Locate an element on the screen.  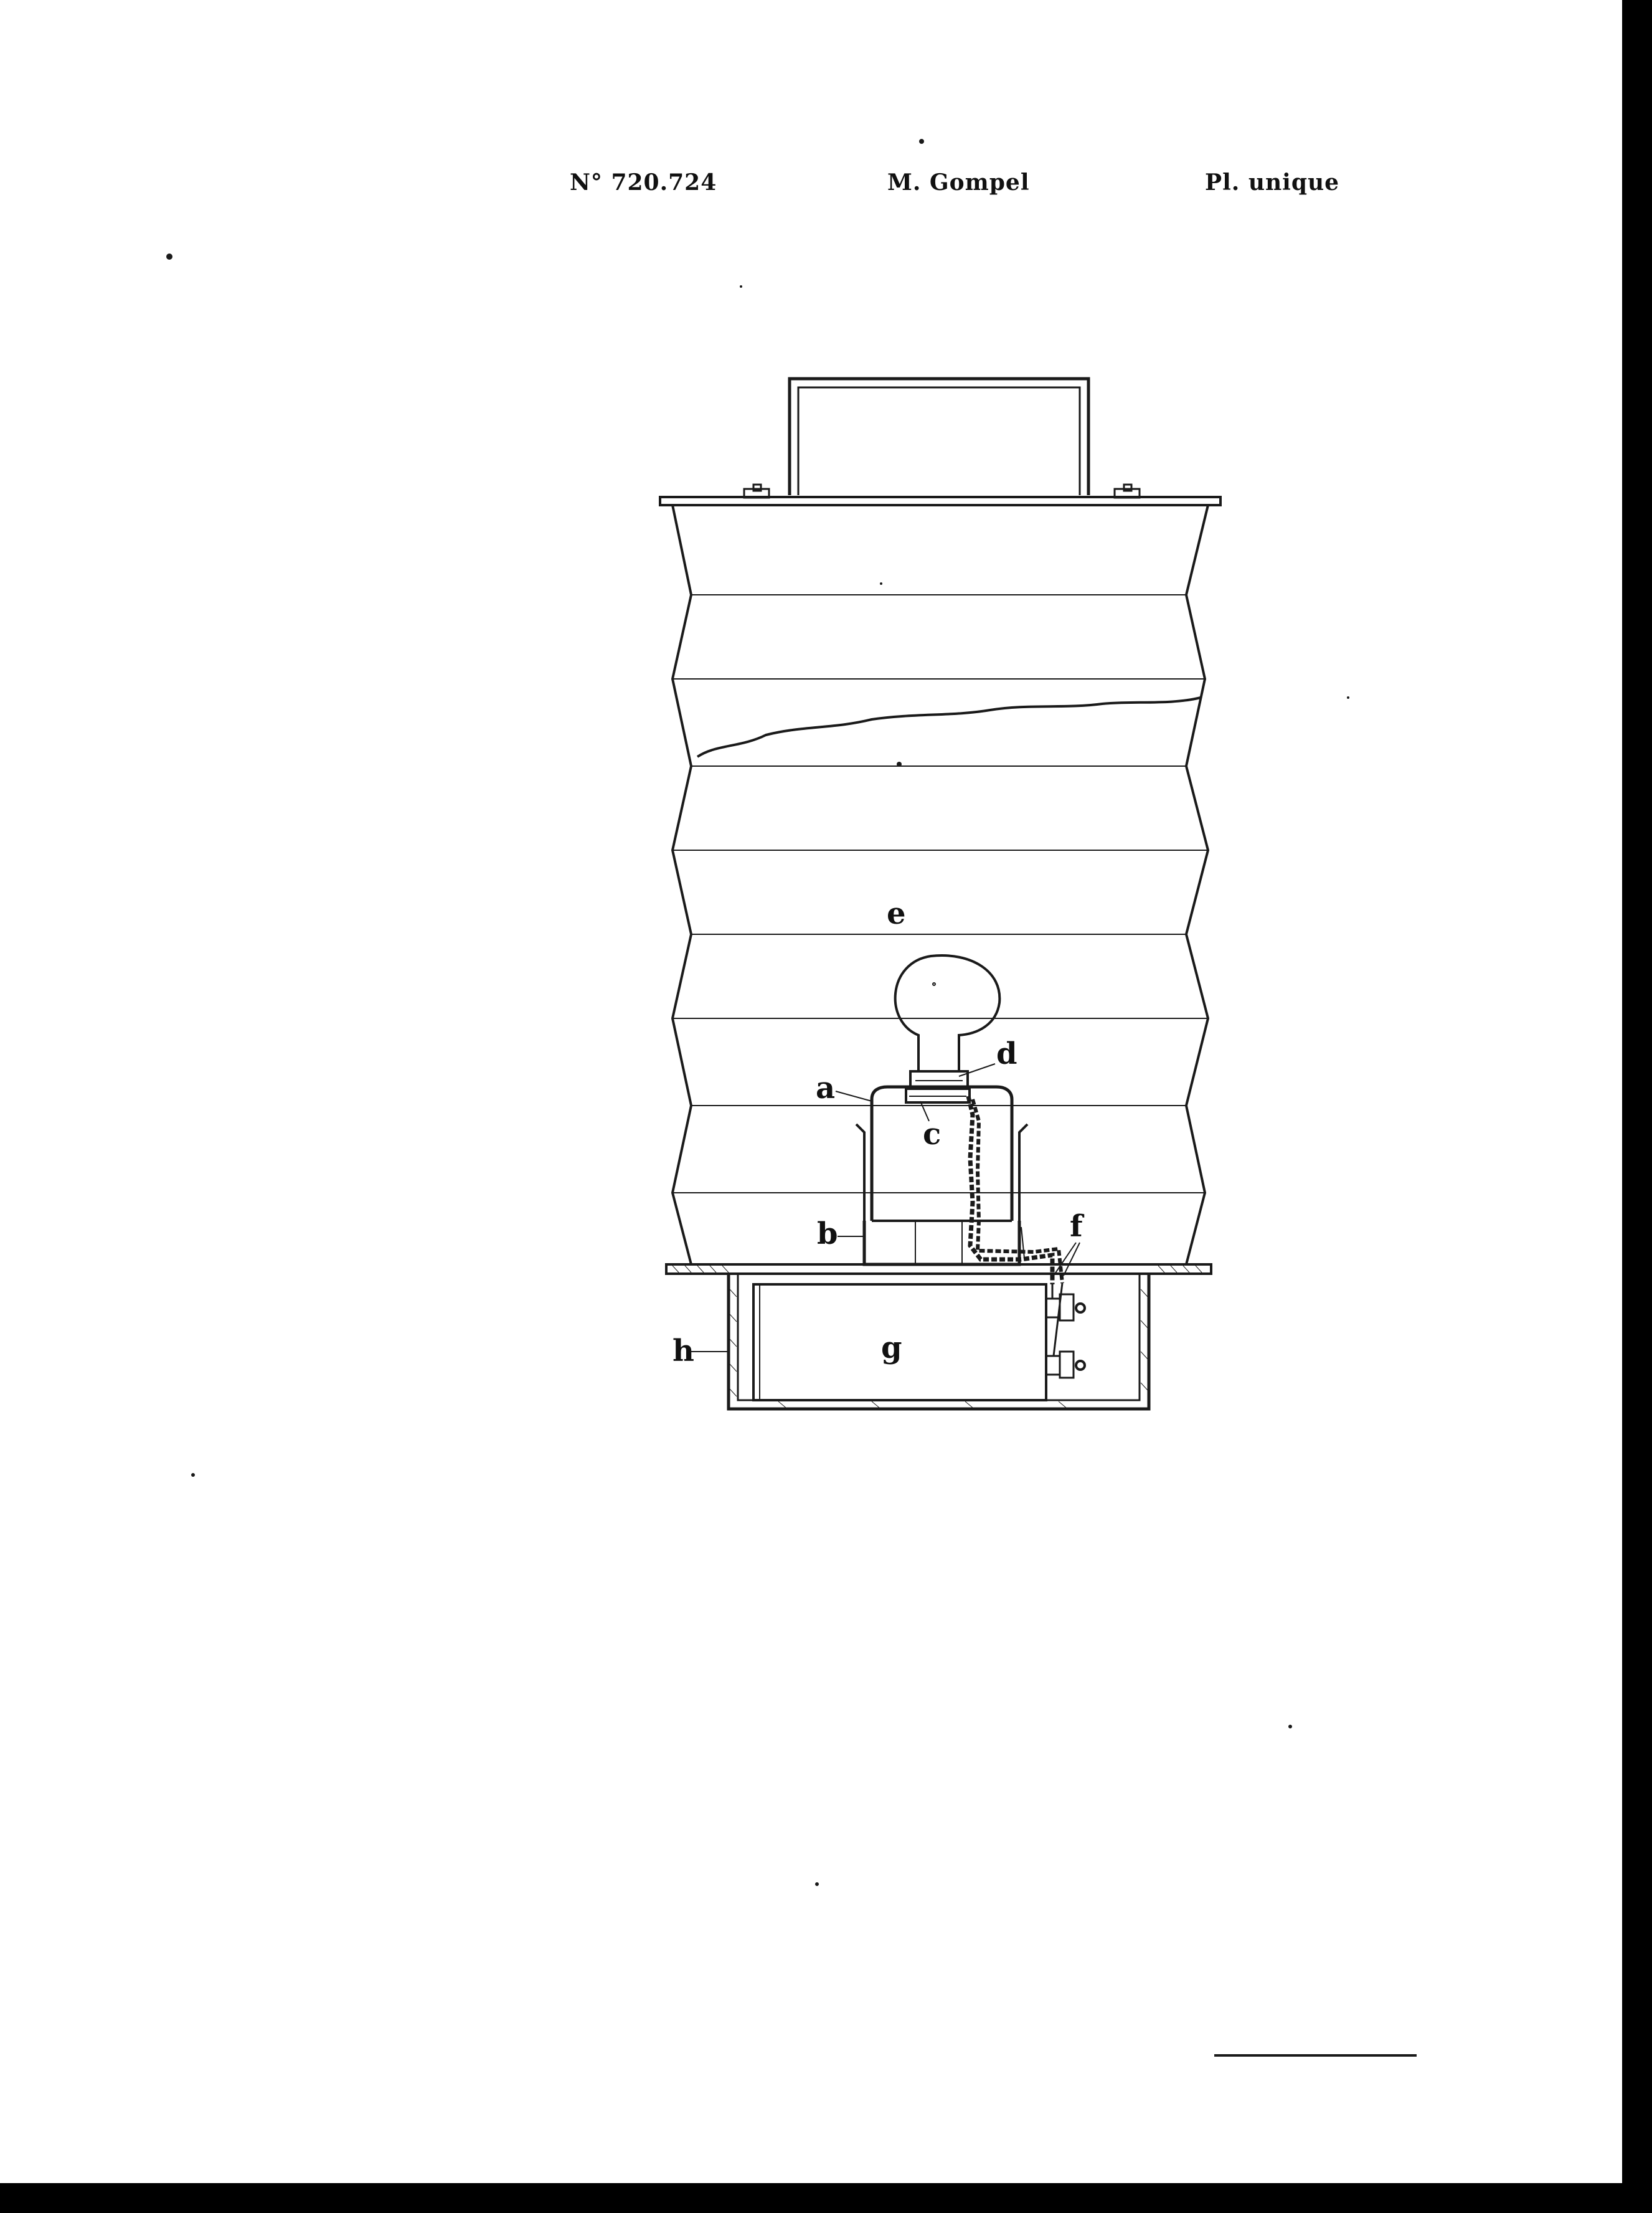
label-b: b is located at coordinates (827, 1233).